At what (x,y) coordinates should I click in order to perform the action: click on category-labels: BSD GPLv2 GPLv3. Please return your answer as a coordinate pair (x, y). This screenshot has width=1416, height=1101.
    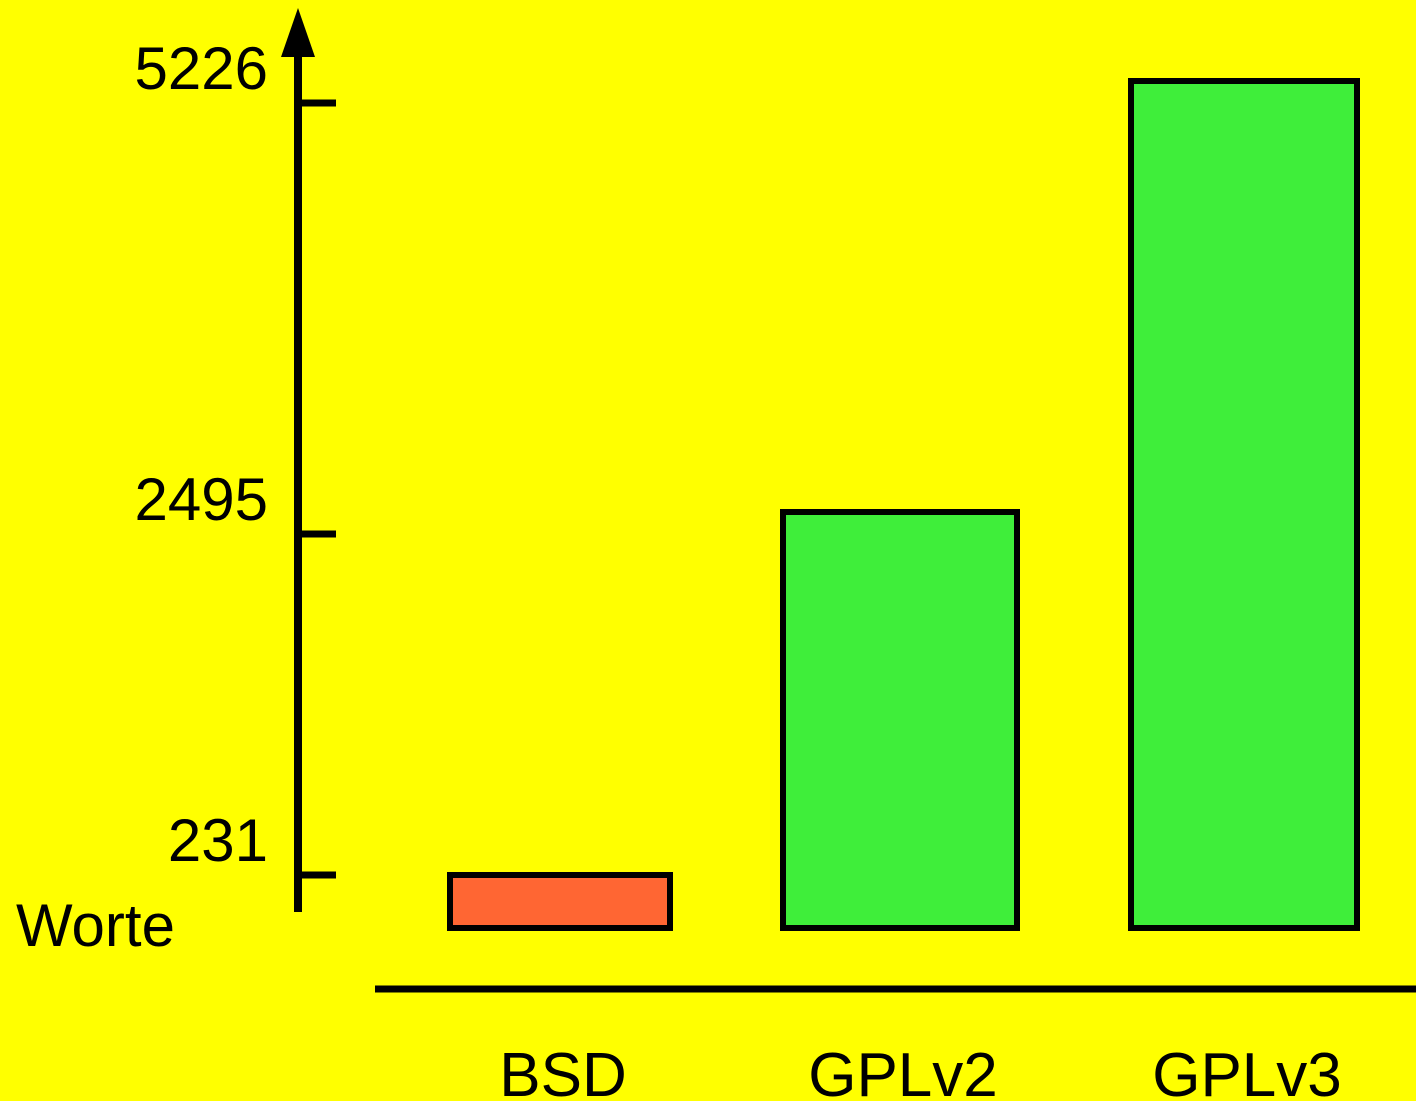
    Looking at the image, I should click on (920, 1071).